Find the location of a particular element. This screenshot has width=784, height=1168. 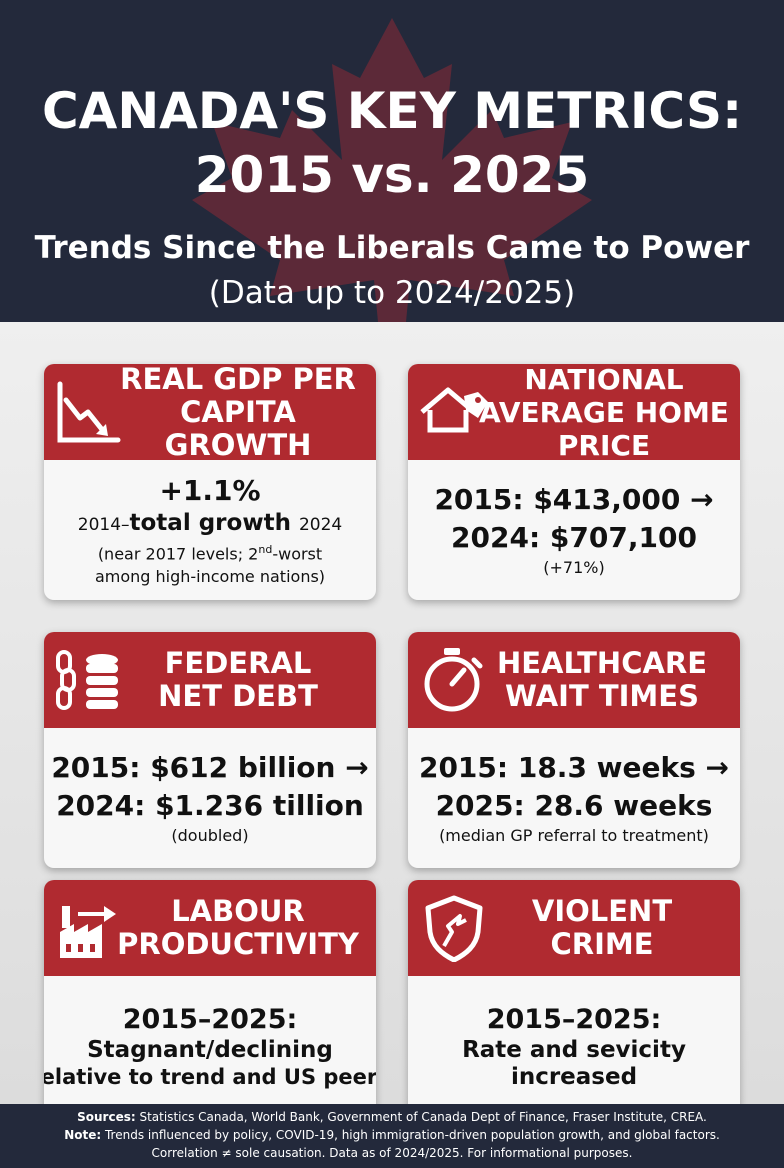

wait-2025: 2025: 28.6 weeks is located at coordinates (574, 805).